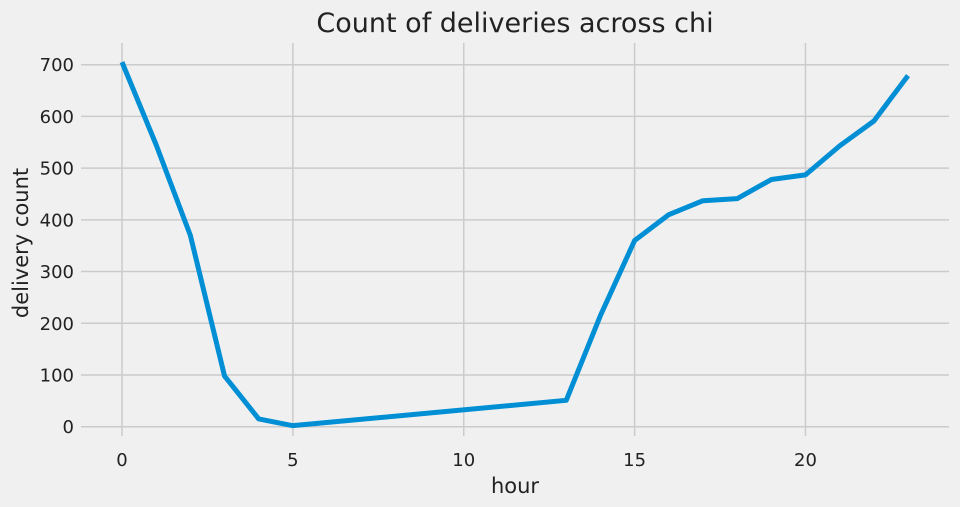 This screenshot has height=507, width=960. I want to click on y-tick-label: 200, so click(57, 324).